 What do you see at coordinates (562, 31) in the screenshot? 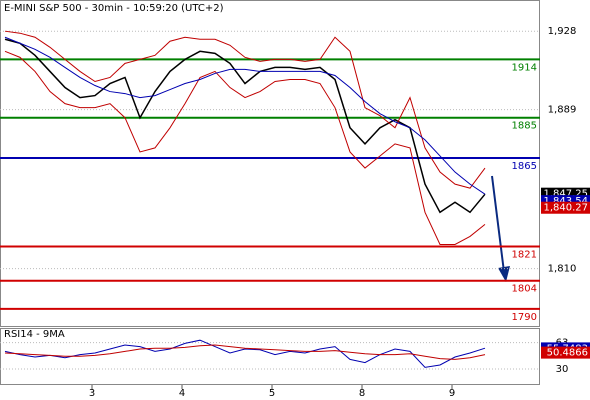
I see `y-tick-label: 1,928` at bounding box center [562, 31].